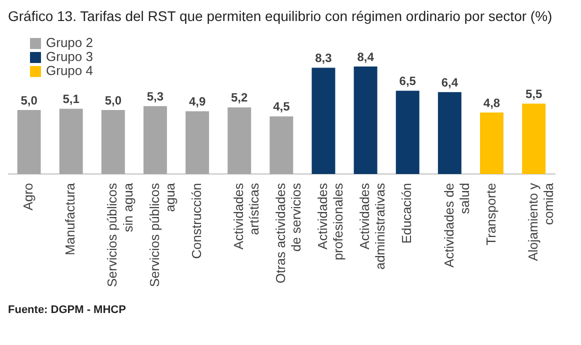 The width and height of the screenshot is (581, 345). What do you see at coordinates (533, 93) in the screenshot?
I see `data-label: 5,5` at bounding box center [533, 93].